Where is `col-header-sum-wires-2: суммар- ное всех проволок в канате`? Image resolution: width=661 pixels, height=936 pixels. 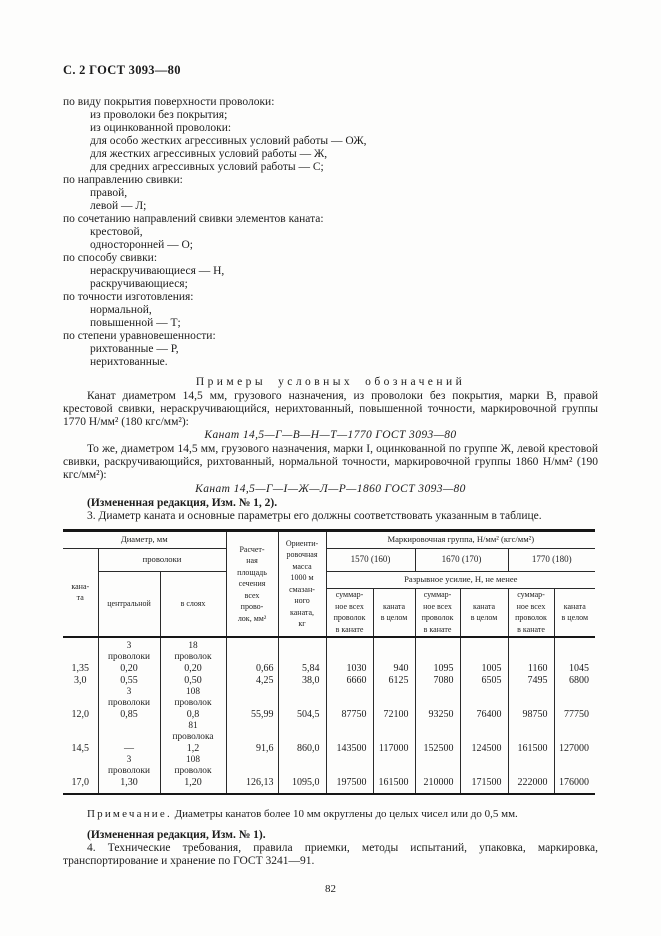
col-header-sum-wires-2: суммар- ное всех проволок в канате is located at coordinates (438, 613).